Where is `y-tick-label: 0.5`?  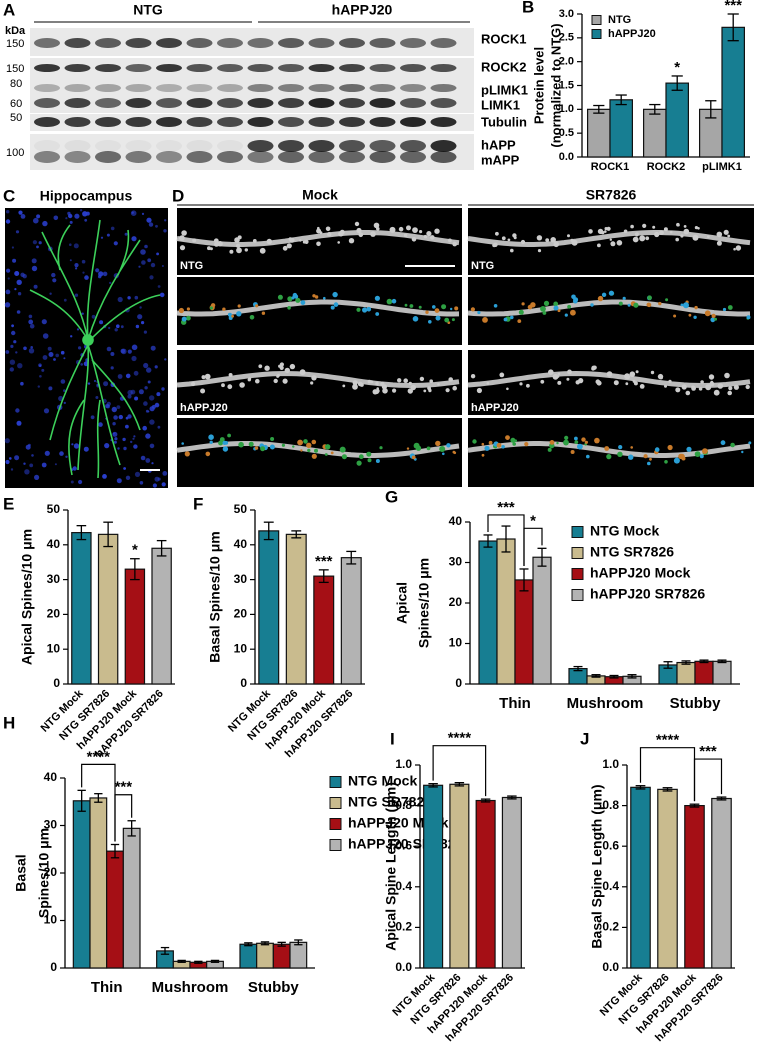 y-tick-label: 0.5 is located at coordinates (566, 133).